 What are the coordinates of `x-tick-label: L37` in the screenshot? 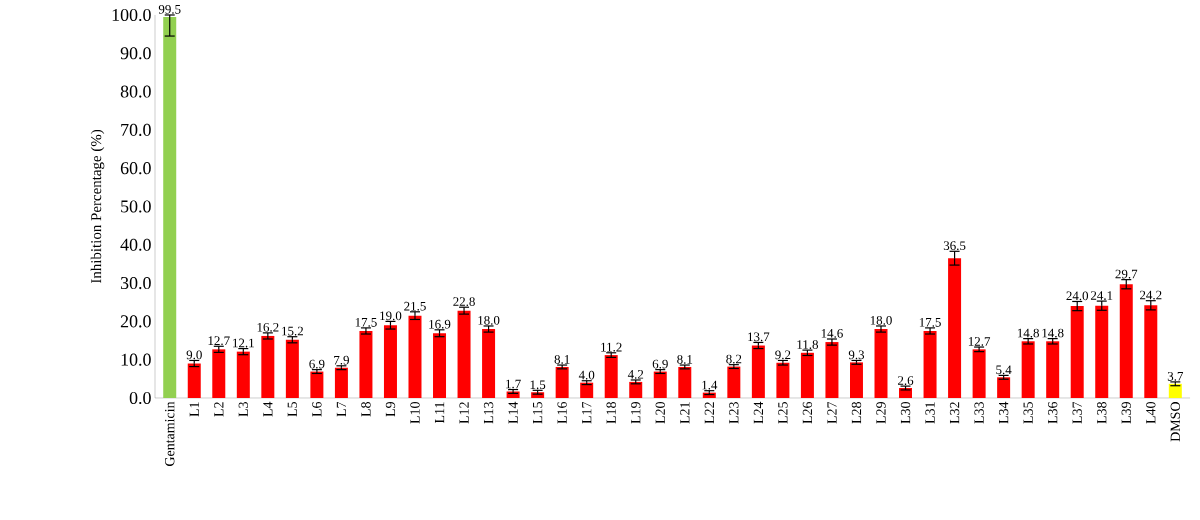 It's located at (1077, 412).